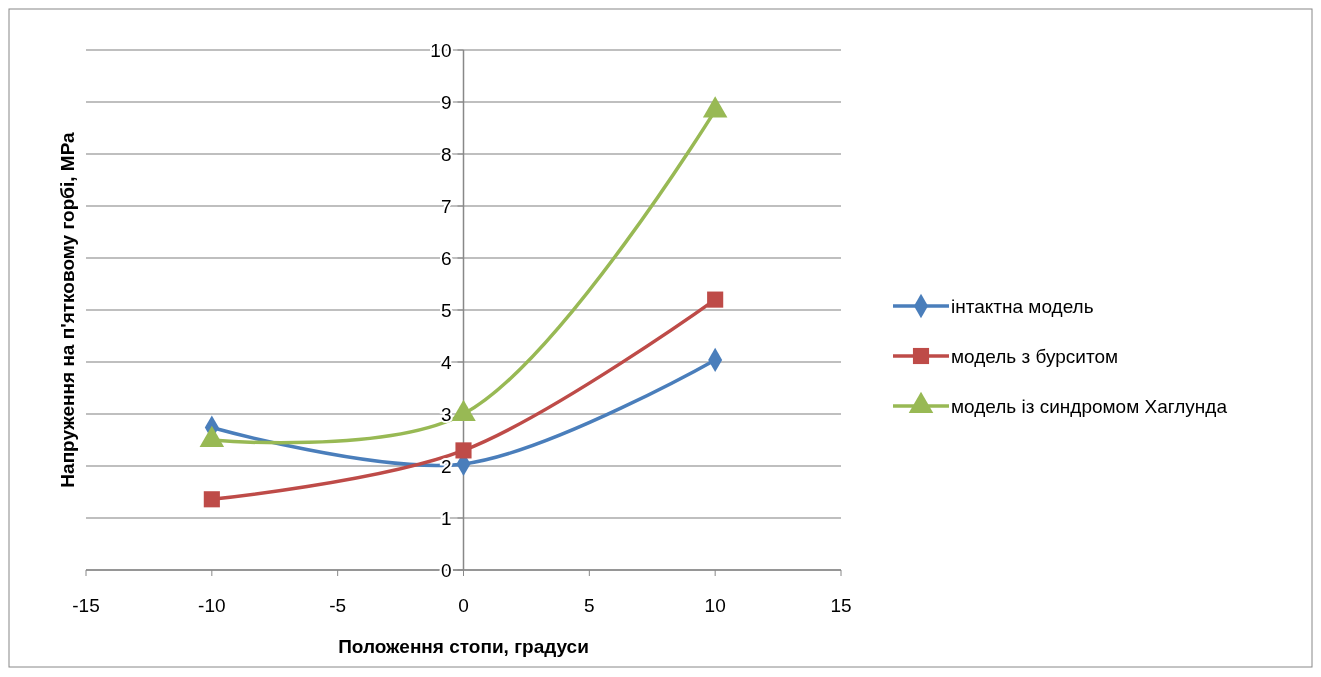  I want to click on y-tick-label: 6, so click(446, 258).